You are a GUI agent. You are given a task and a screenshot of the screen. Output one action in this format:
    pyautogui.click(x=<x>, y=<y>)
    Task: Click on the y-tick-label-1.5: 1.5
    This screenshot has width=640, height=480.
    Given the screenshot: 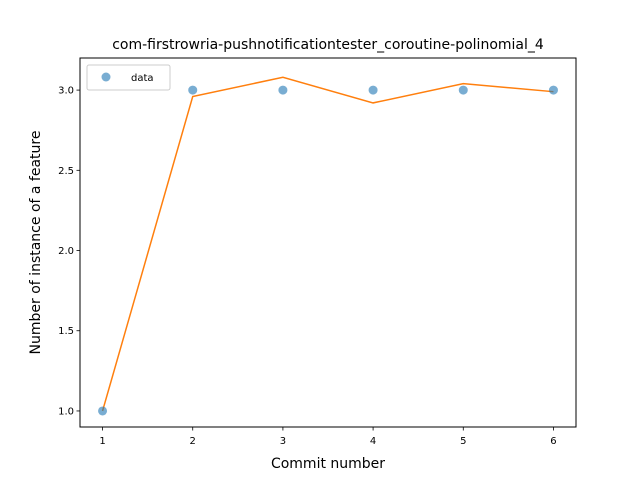 What is the action you would take?
    pyautogui.click(x=66, y=331)
    